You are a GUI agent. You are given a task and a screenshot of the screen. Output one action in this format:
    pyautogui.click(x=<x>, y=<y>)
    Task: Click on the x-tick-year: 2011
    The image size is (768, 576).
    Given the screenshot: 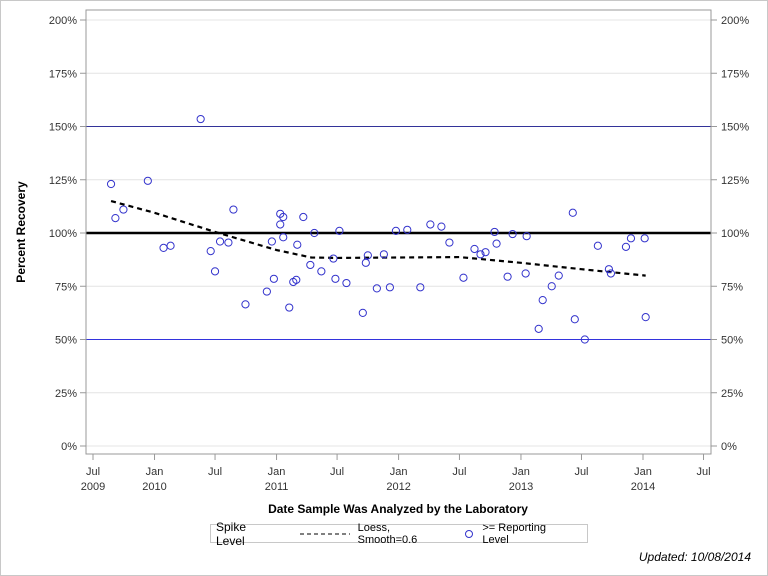 What is the action you would take?
    pyautogui.click(x=277, y=487)
    